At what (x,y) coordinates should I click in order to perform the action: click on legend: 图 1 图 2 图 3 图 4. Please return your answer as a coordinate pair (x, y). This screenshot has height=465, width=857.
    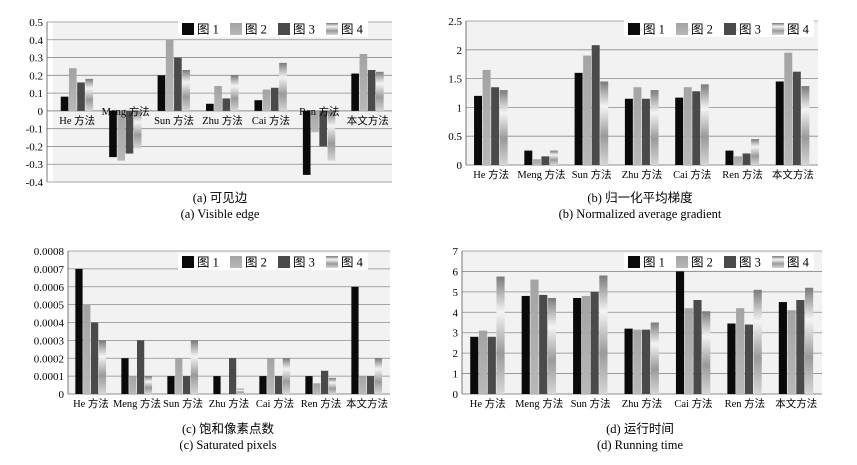
    Looking at the image, I should click on (273, 28).